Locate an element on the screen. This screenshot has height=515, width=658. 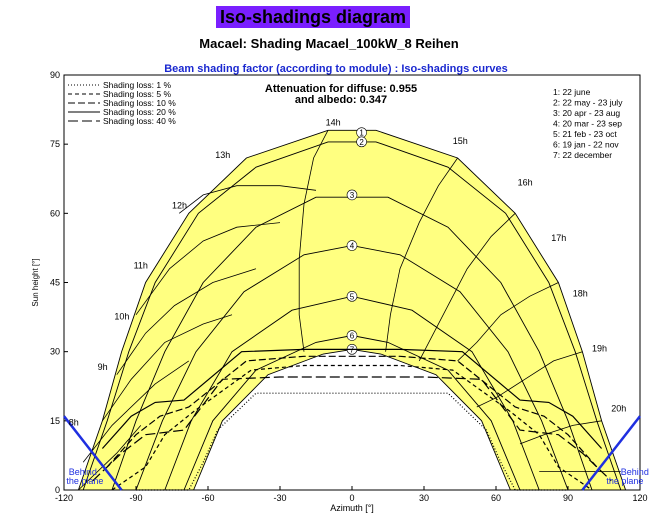
diffuse-attenuation-label: Attenuation for diffuse: 0.955 is located at coordinates (341, 89).